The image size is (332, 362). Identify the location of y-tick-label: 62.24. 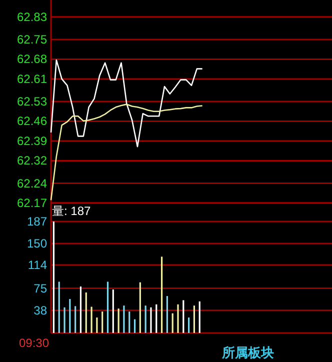
(32, 183).